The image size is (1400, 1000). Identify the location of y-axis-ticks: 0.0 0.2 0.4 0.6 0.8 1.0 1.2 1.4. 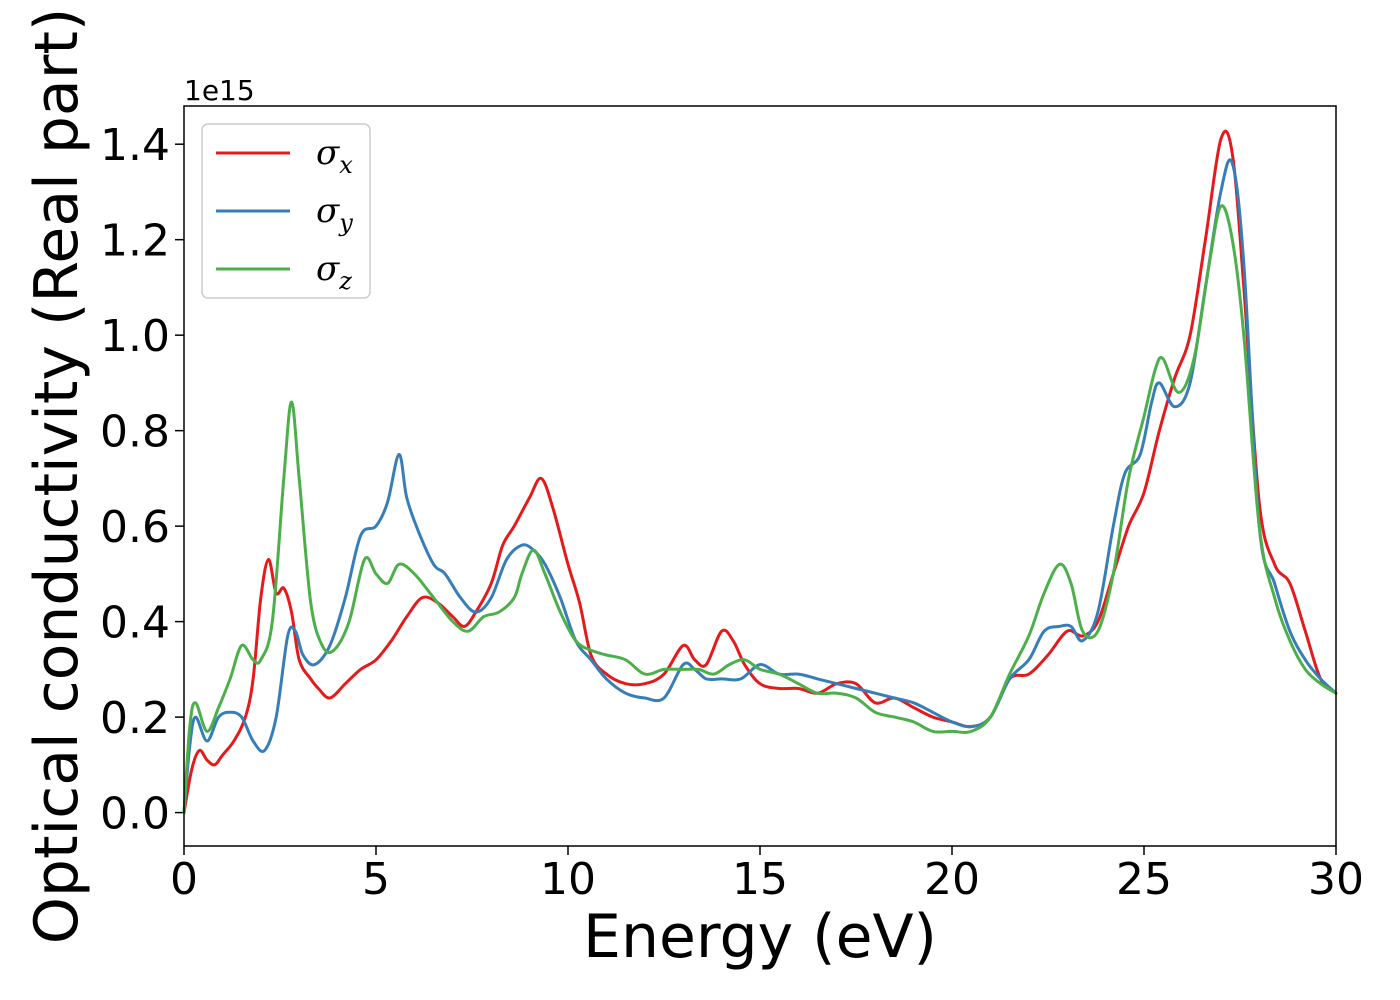
(142, 480).